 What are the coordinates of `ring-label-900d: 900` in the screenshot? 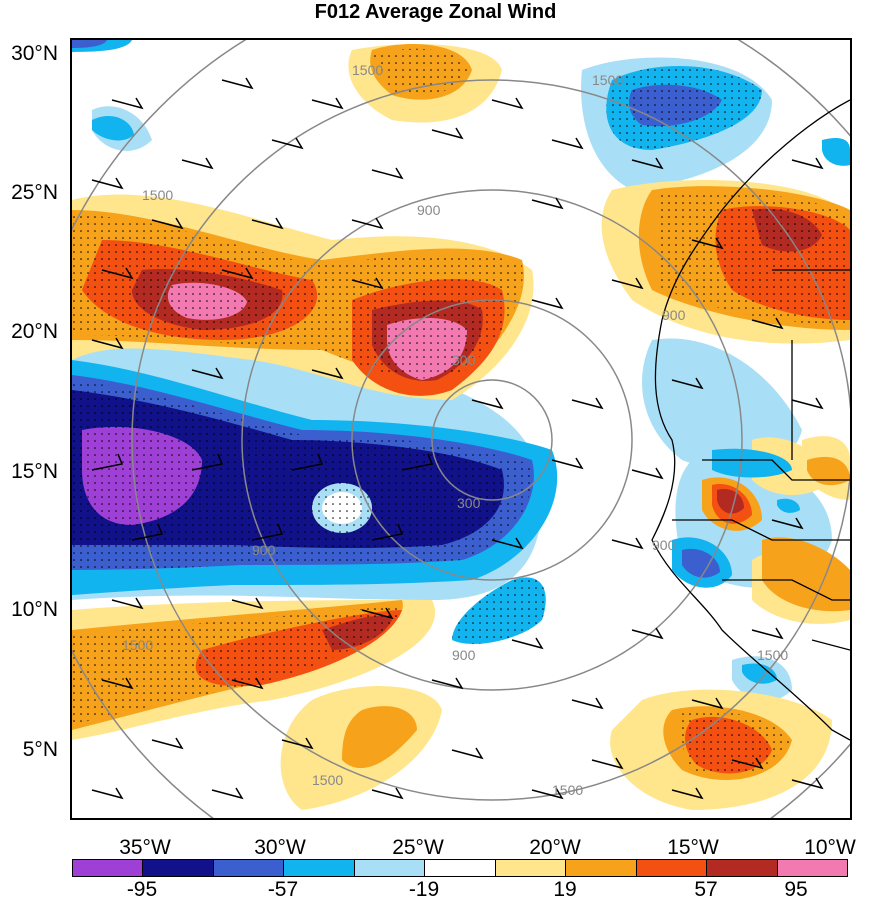 It's located at (674, 315).